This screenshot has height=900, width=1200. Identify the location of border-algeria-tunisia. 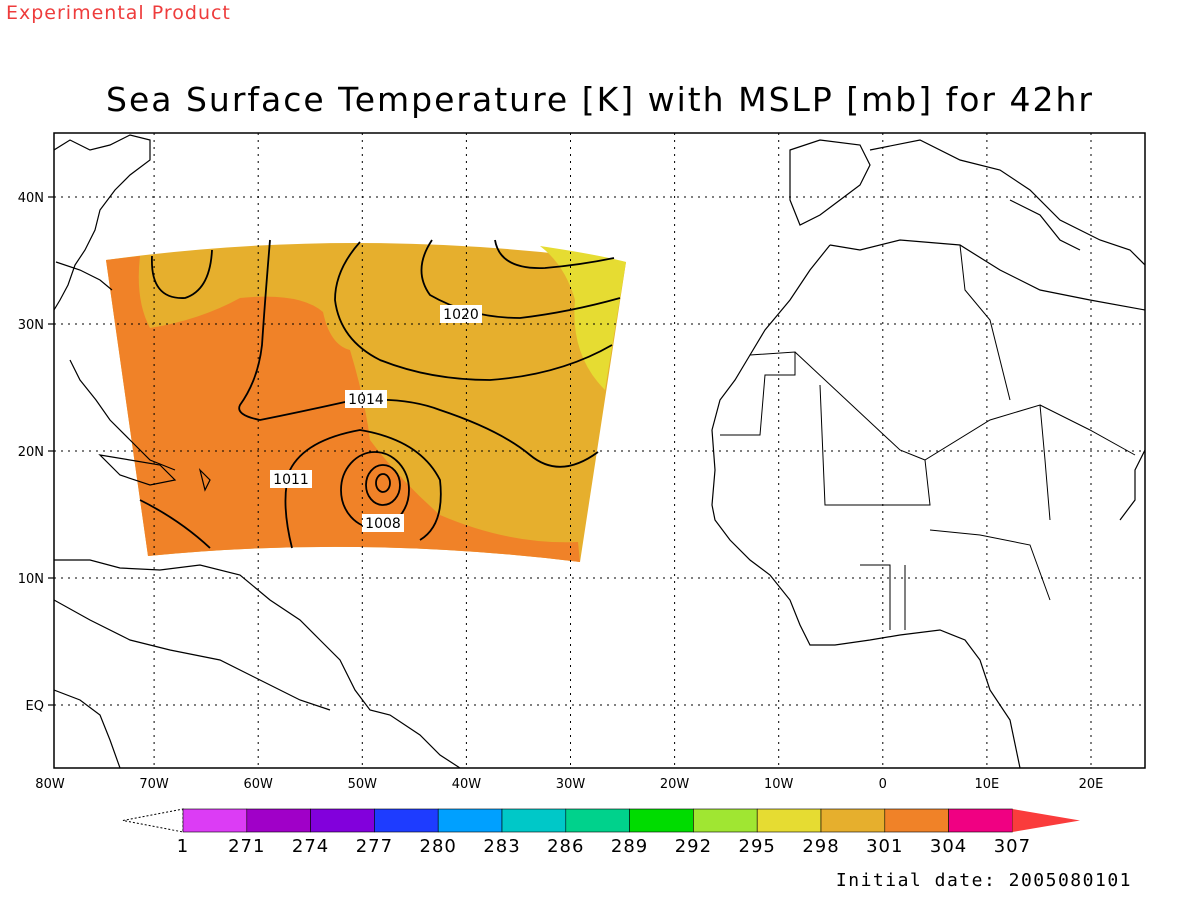
(985, 322).